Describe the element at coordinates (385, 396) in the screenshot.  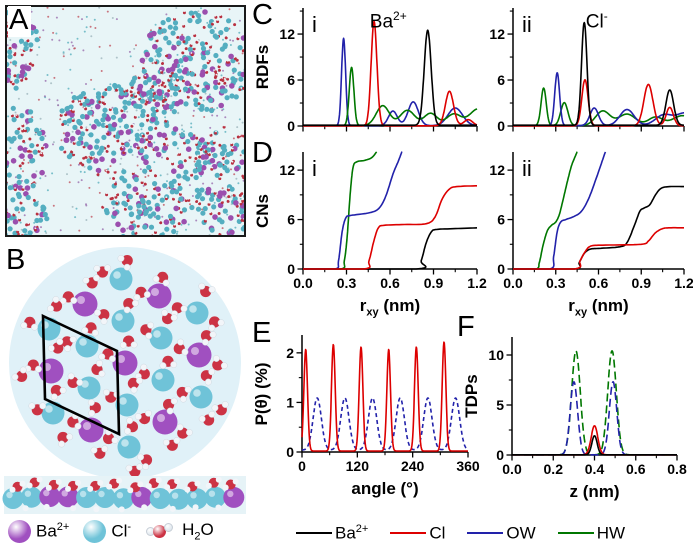
I see `series-cl-curve` at that location.